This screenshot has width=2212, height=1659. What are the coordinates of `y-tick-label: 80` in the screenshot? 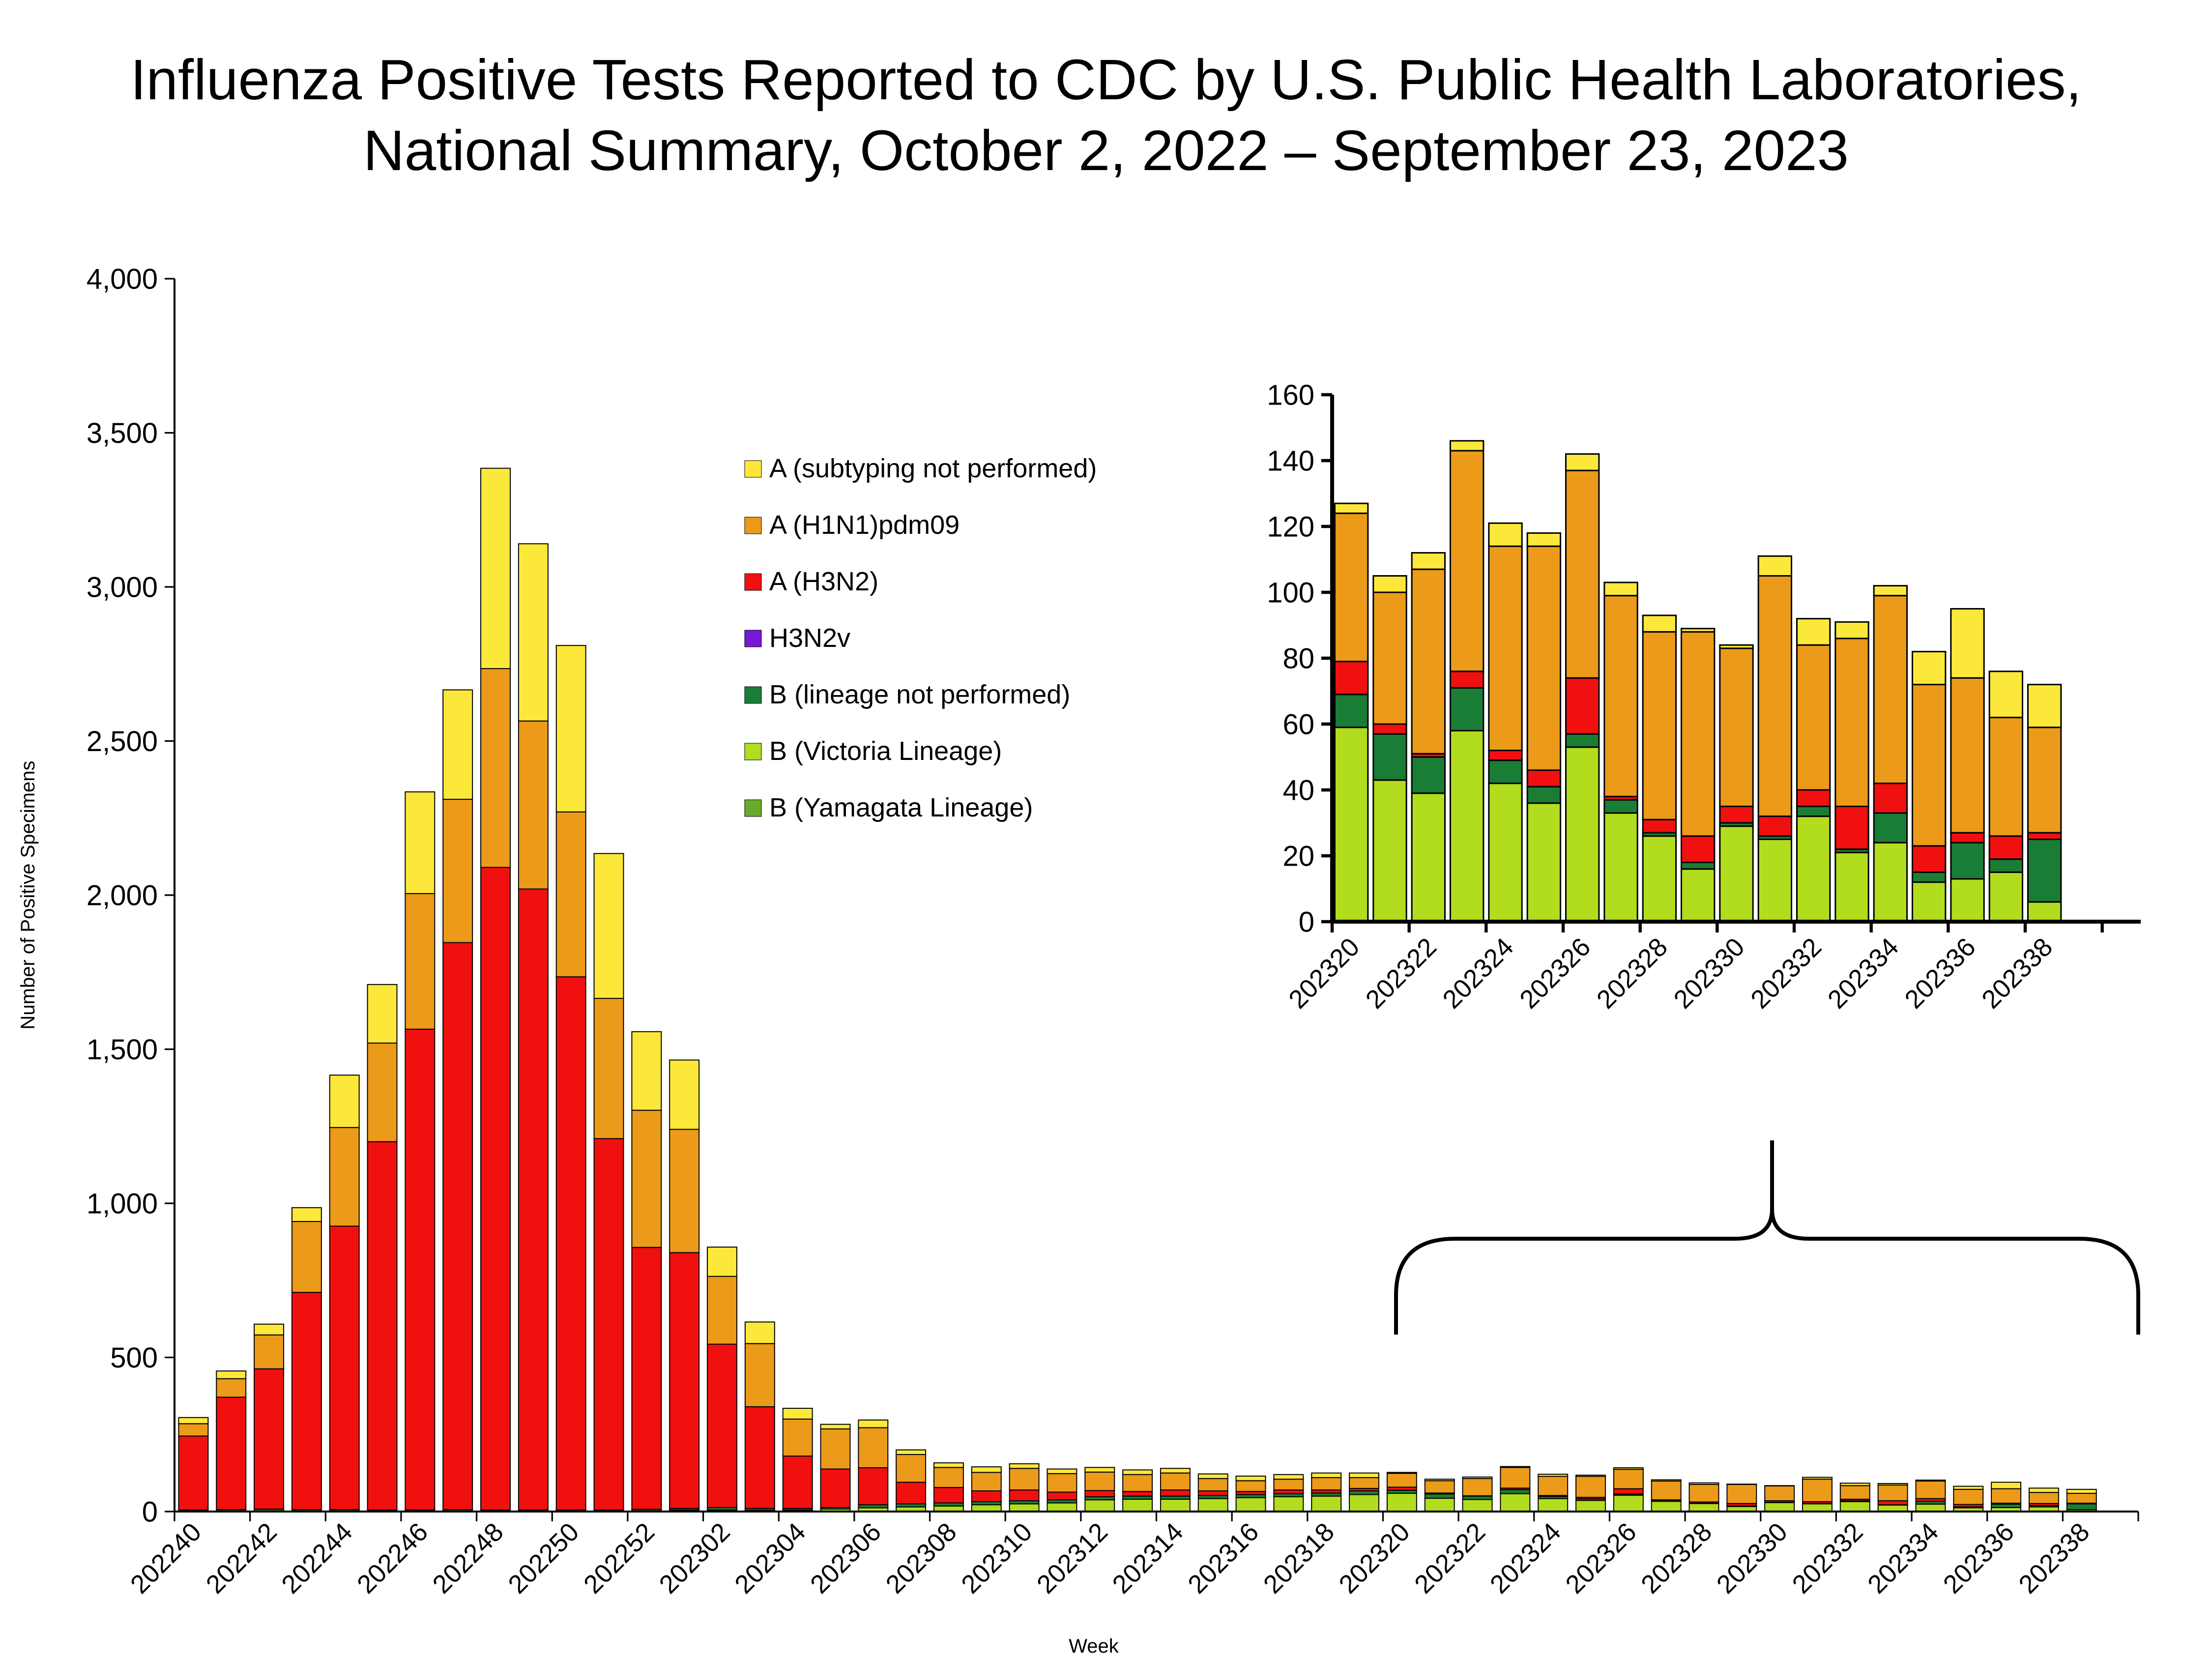 It's located at (1298, 658).